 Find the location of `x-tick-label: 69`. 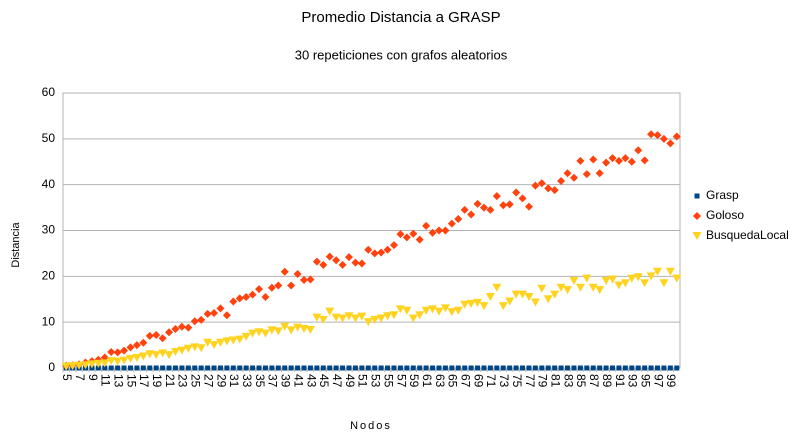

x-tick-label: 69 is located at coordinates (478, 381).